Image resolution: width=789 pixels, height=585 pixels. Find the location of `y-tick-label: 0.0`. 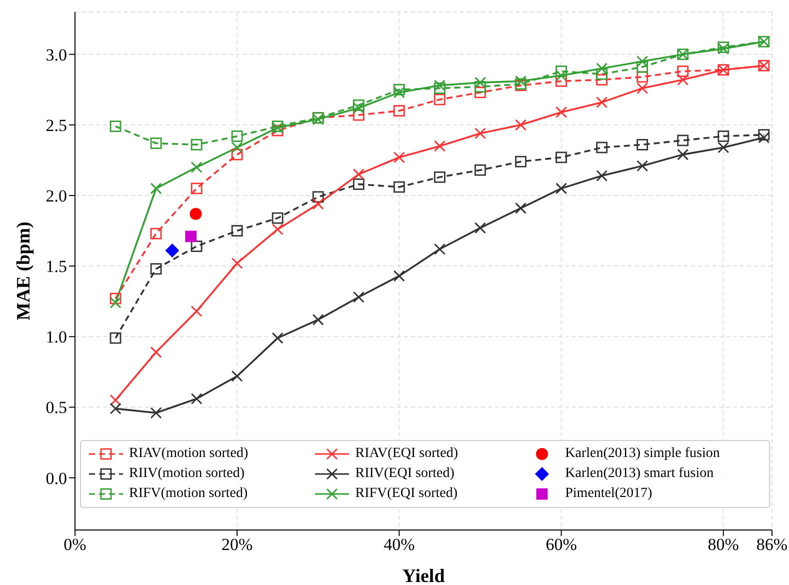

y-tick-label: 0.0 is located at coordinates (56, 478).